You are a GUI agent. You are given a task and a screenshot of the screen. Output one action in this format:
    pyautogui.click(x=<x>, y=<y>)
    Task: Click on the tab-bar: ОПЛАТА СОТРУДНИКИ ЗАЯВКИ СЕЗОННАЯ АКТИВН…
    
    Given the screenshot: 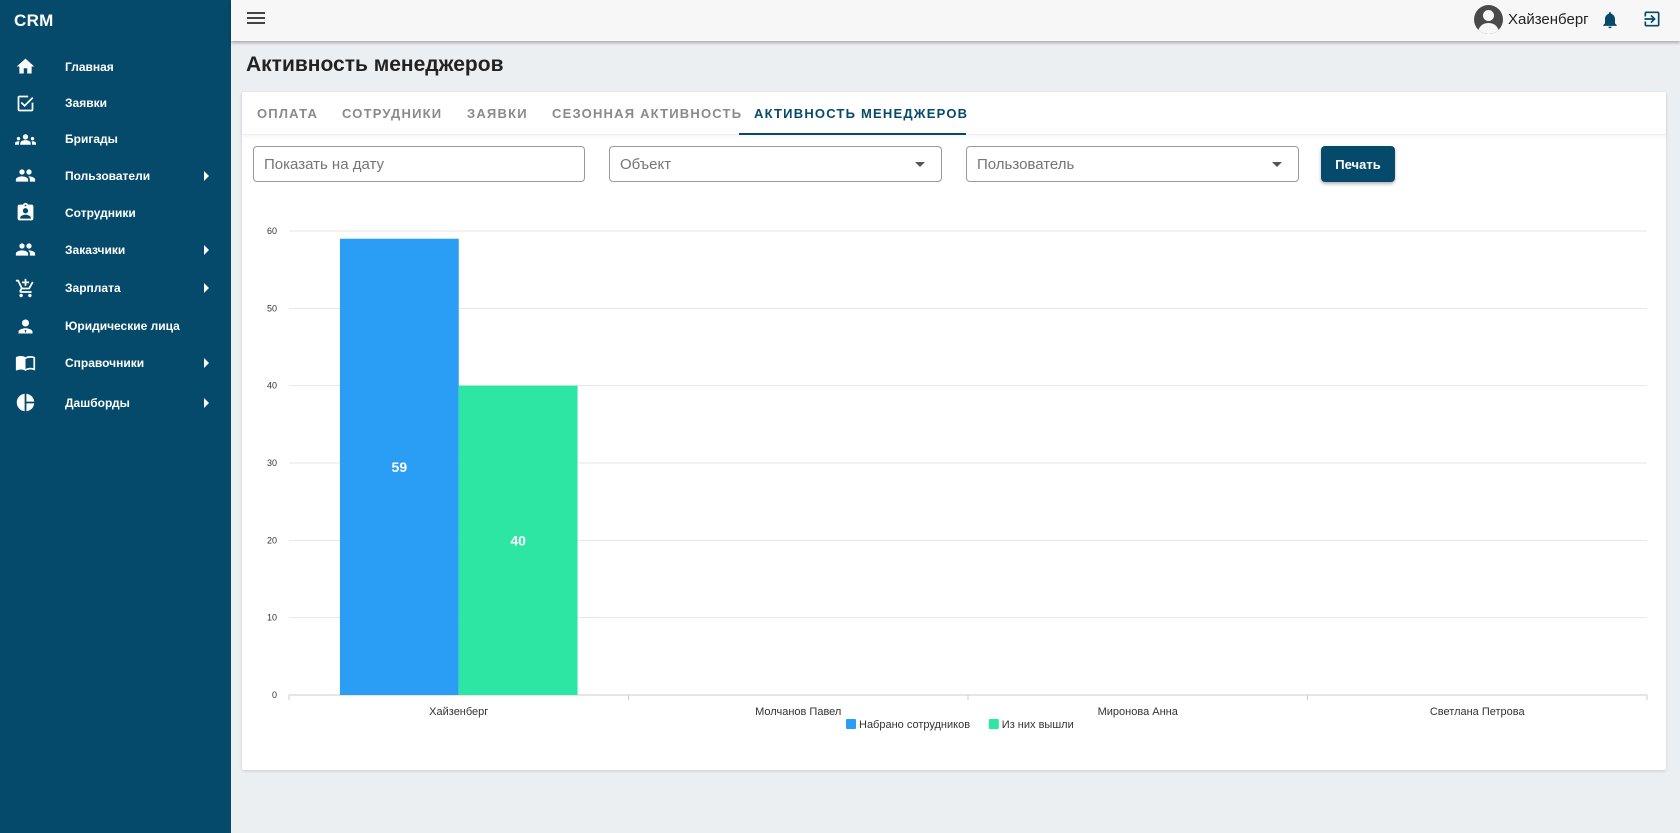 What is the action you would take?
    pyautogui.click(x=954, y=113)
    